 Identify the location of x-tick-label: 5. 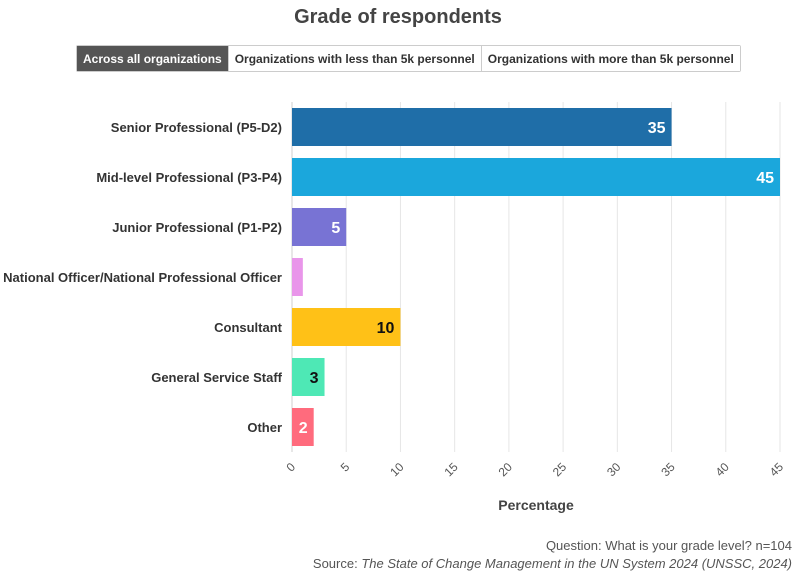
(345, 467).